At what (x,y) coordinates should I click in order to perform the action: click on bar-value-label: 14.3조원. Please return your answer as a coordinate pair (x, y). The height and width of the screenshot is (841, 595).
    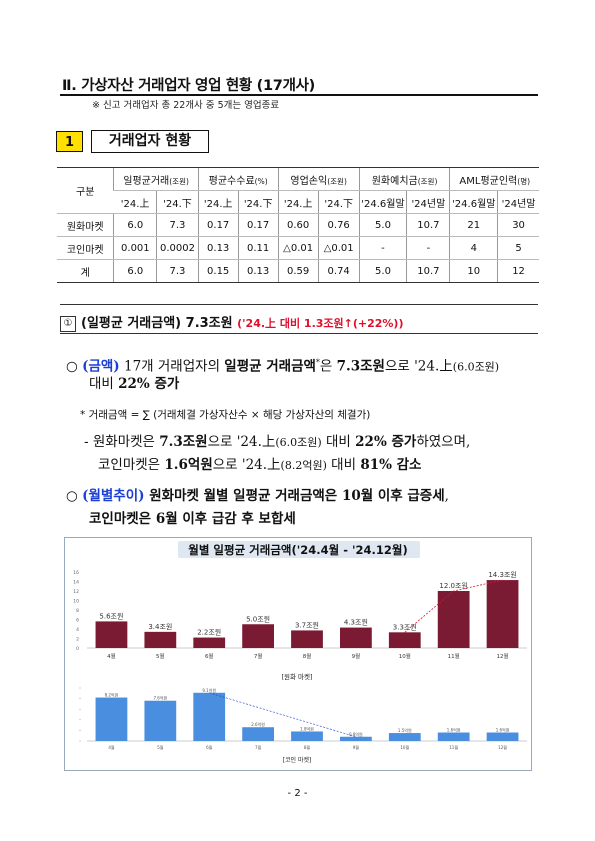
    Looking at the image, I should click on (502, 574).